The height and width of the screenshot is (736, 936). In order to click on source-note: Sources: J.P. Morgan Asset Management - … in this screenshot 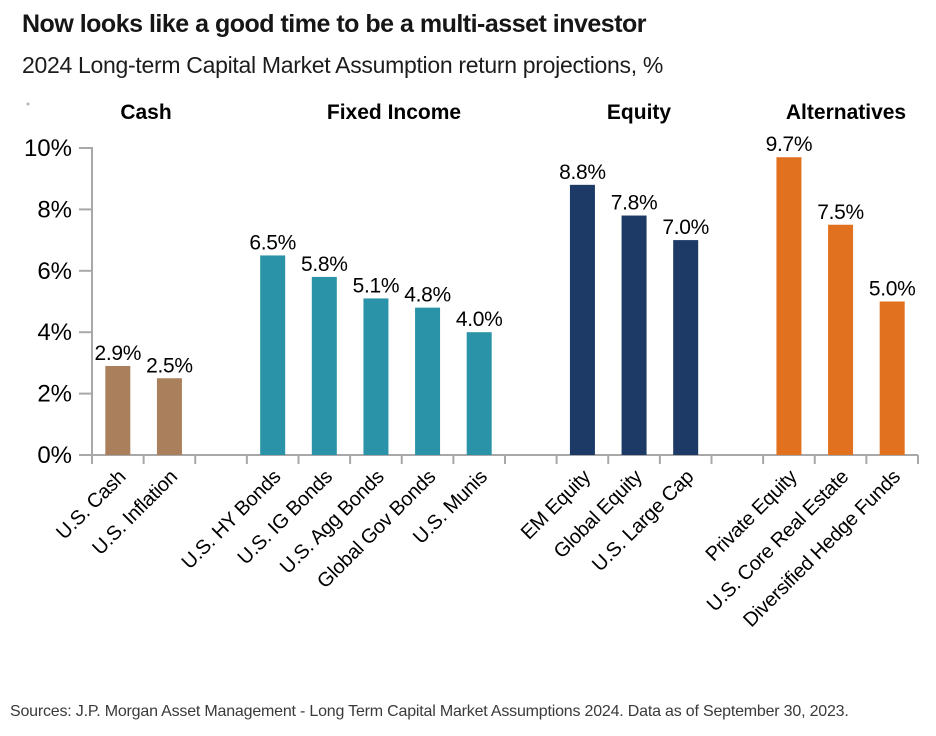, I will do `click(429, 711)`.